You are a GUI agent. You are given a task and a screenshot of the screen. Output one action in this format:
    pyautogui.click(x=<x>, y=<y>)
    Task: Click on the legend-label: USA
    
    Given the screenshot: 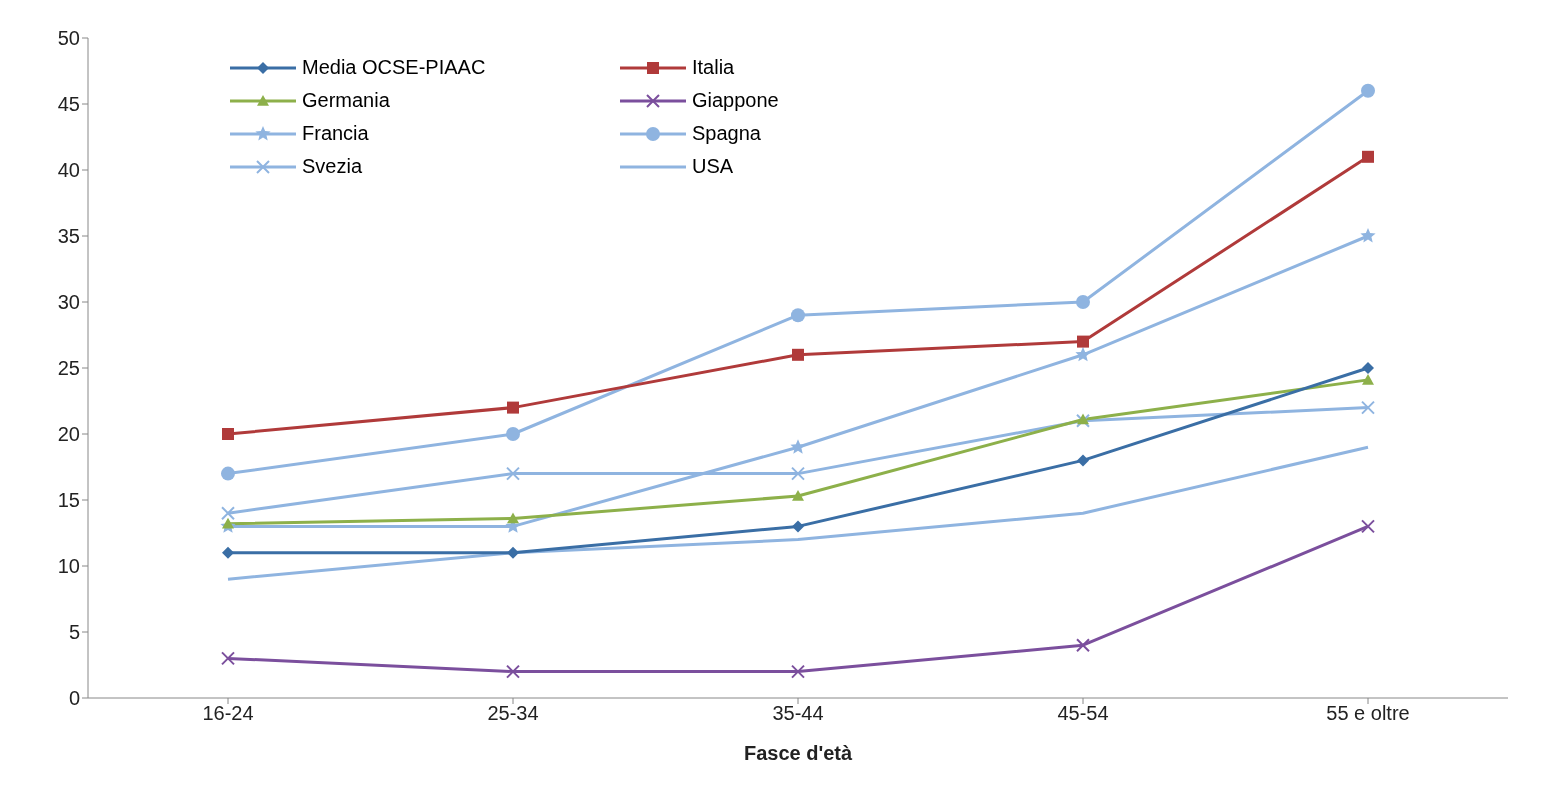 What is the action you would take?
    pyautogui.click(x=713, y=166)
    